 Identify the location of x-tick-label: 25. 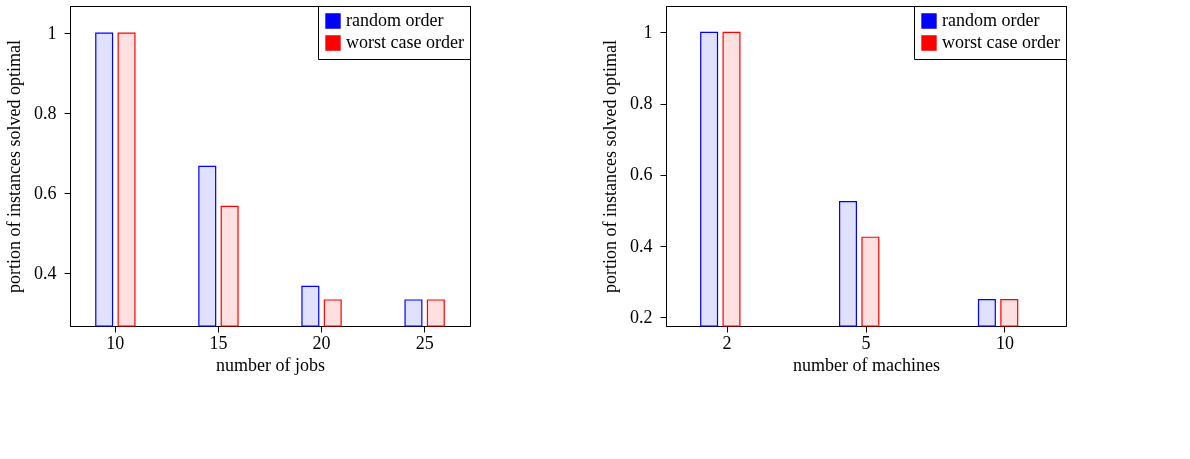
(424, 342).